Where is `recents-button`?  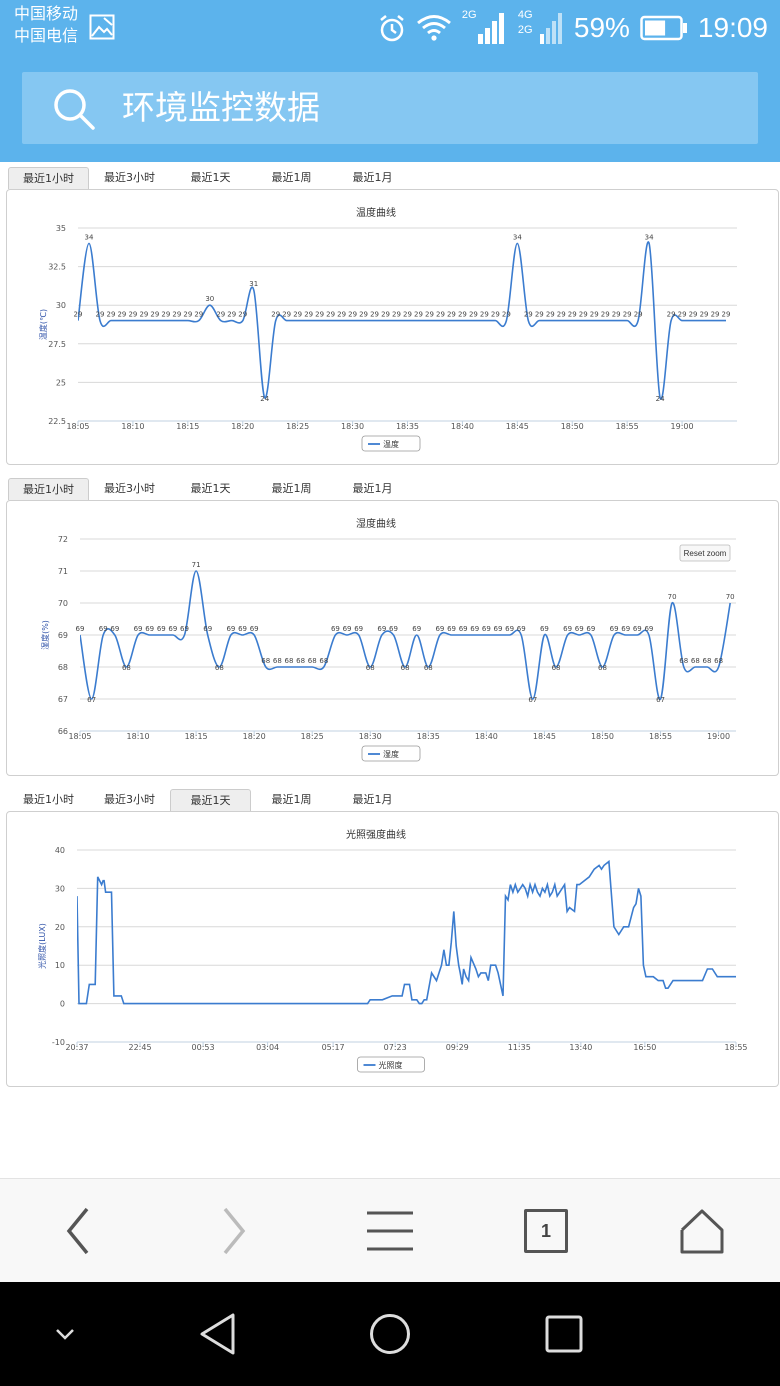 recents-button is located at coordinates (564, 1334).